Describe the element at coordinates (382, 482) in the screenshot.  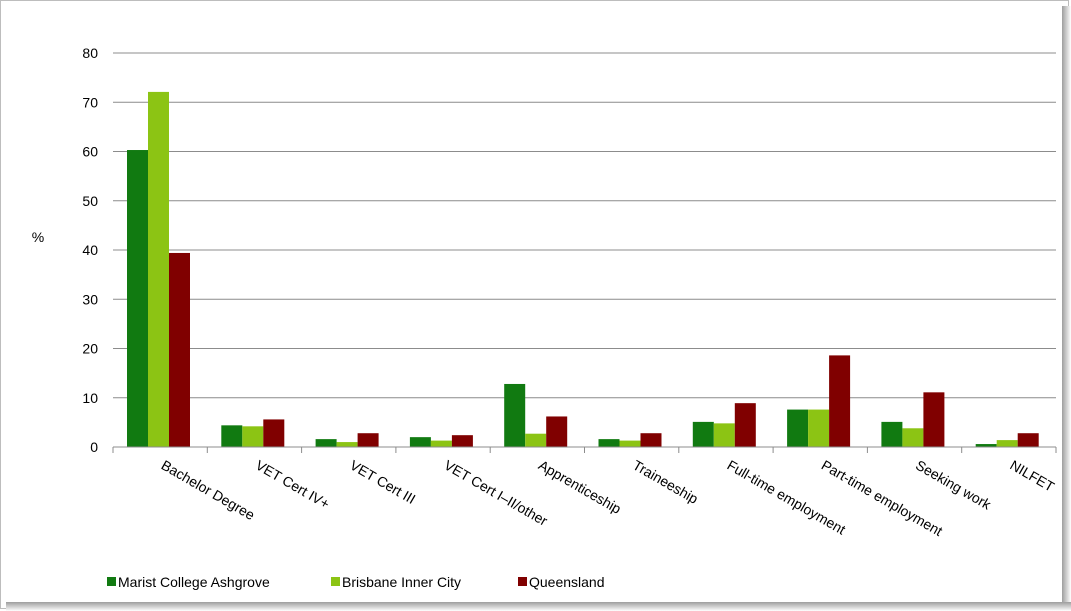
I see `category-label: VET Cert III` at that location.